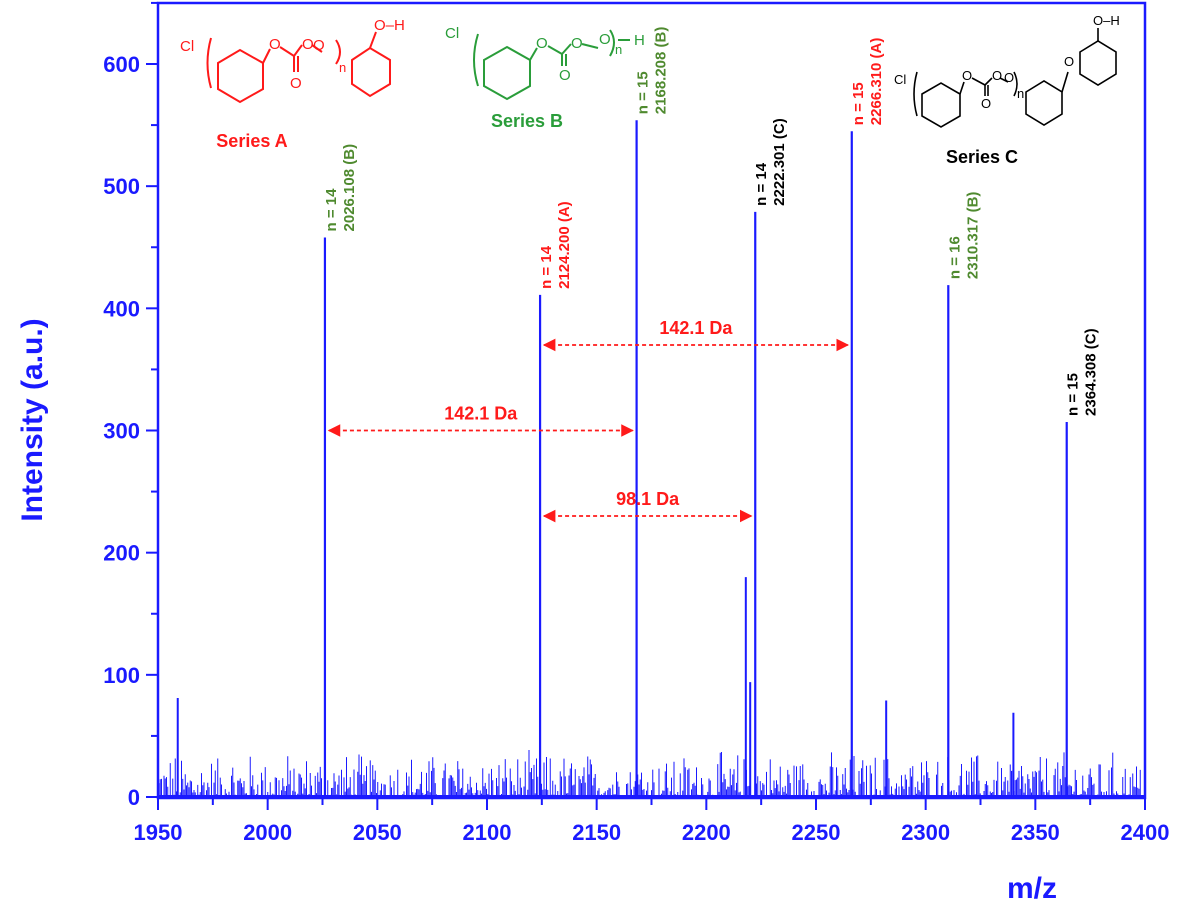 The image size is (1185, 908). What do you see at coordinates (130, 405) in the screenshot?
I see `y-axis: 0 100 200 300 400 500 600` at bounding box center [130, 405].